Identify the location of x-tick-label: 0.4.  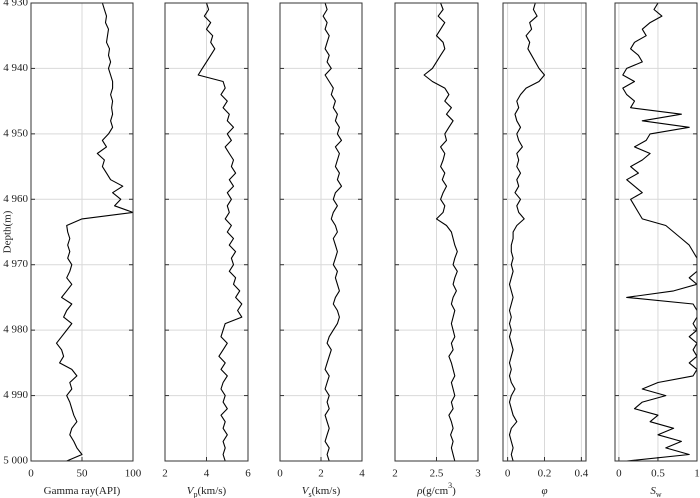
(582, 474).